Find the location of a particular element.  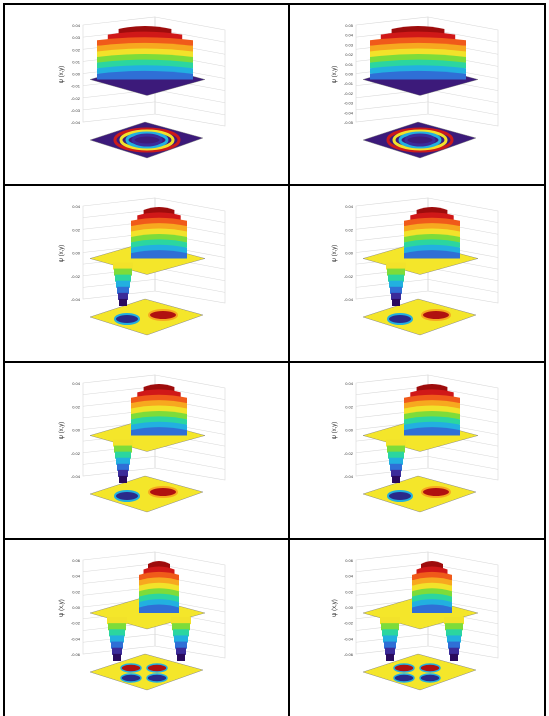

surface-plot-3: 0.04 0.02 0.00 -0.02 -0.04 ψ (x,y) is located at coordinates (142, 266).